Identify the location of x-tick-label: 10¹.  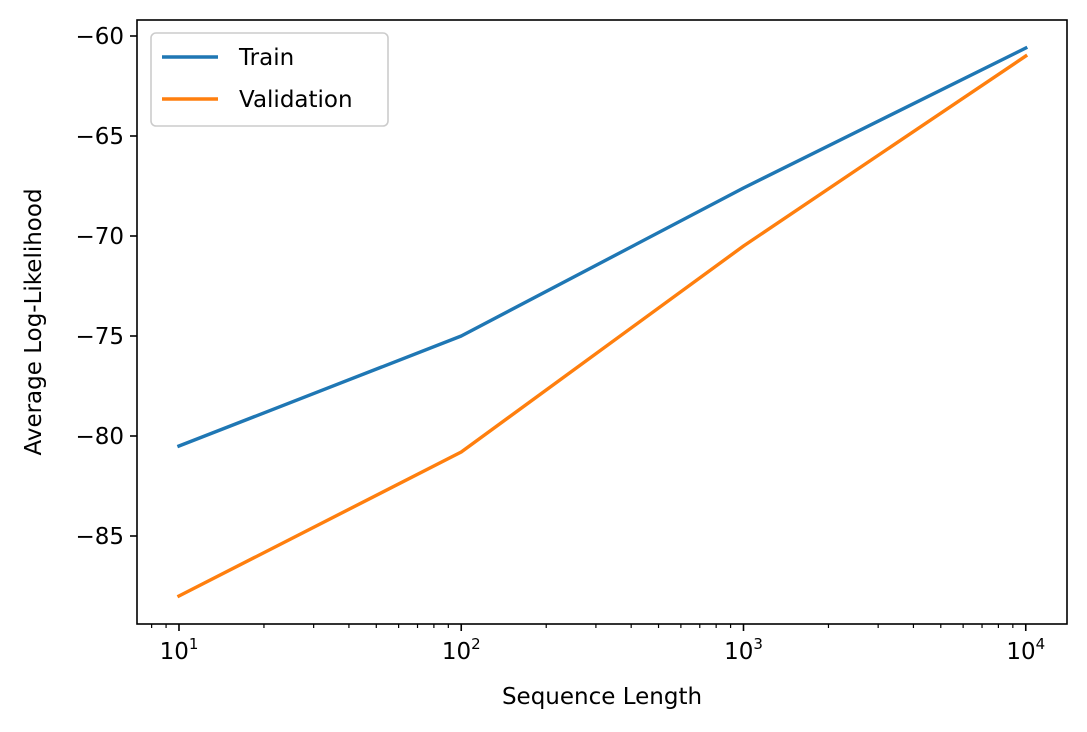
(179, 650).